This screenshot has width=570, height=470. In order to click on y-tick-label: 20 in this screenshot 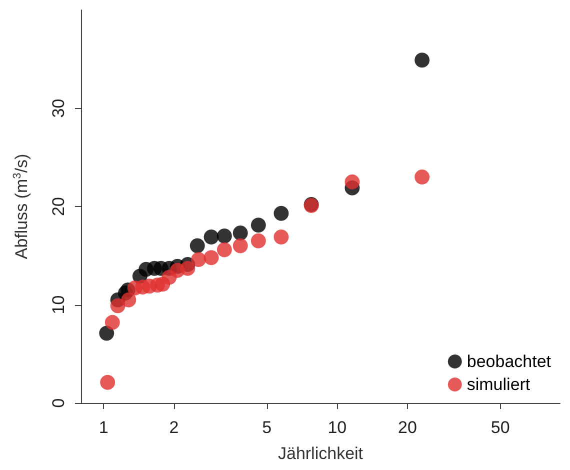, I will do `click(58, 206)`.